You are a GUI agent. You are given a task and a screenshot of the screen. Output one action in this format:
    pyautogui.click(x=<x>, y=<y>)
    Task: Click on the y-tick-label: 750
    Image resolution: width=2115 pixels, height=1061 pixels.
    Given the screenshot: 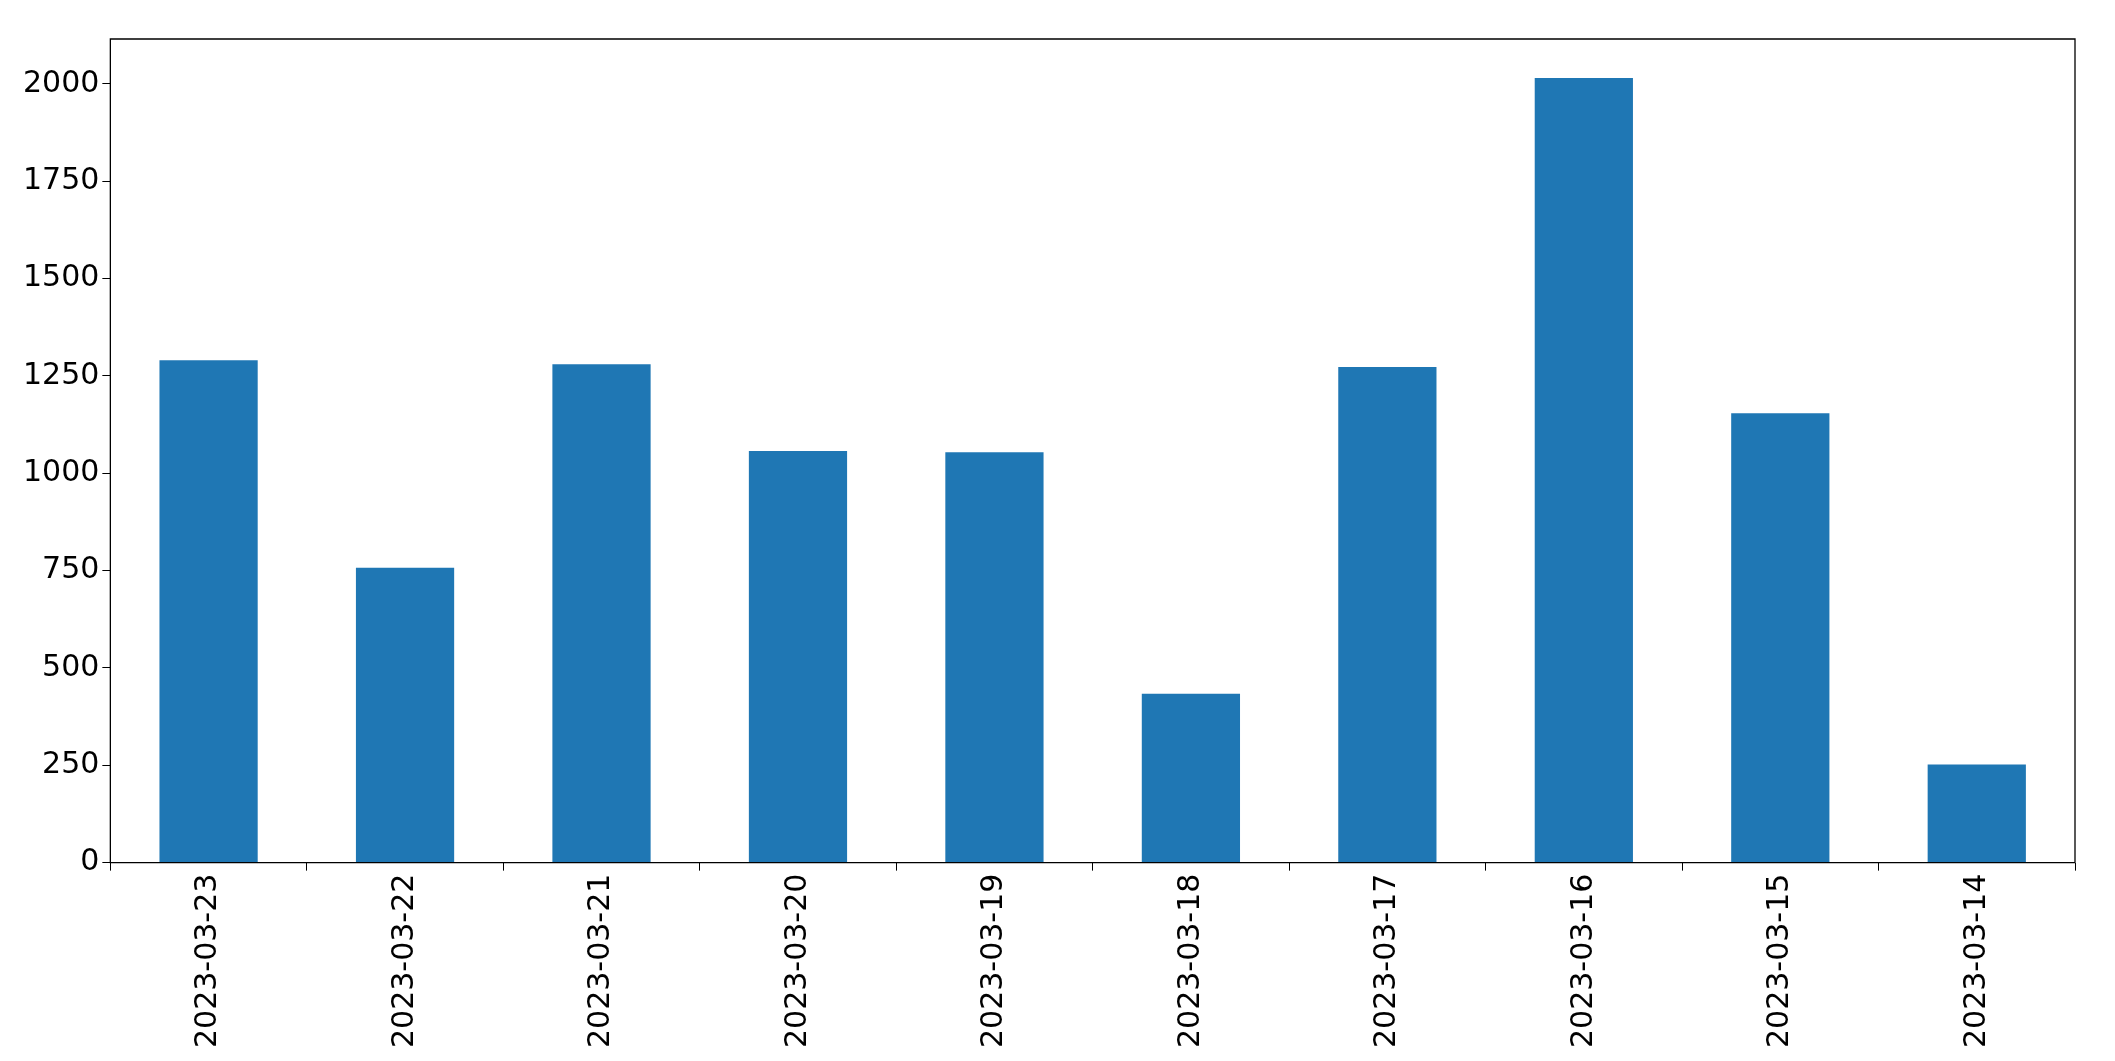 What is the action you would take?
    pyautogui.click(x=71, y=568)
    